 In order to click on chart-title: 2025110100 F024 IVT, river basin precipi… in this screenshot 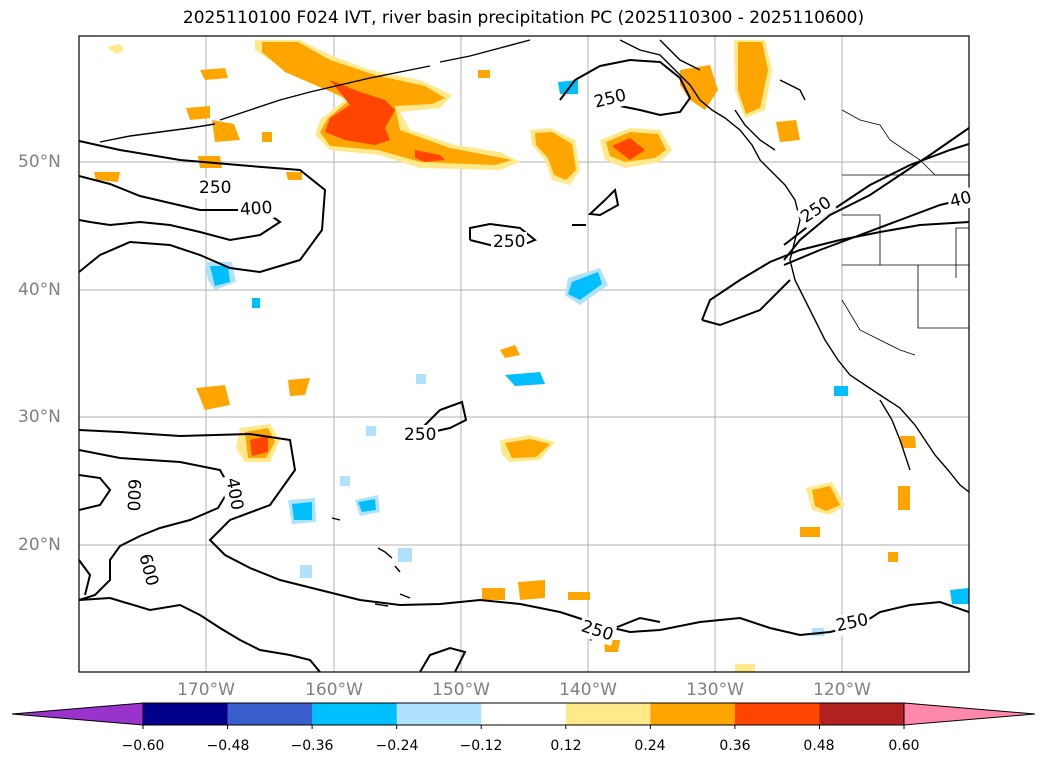, I will do `click(523, 18)`.